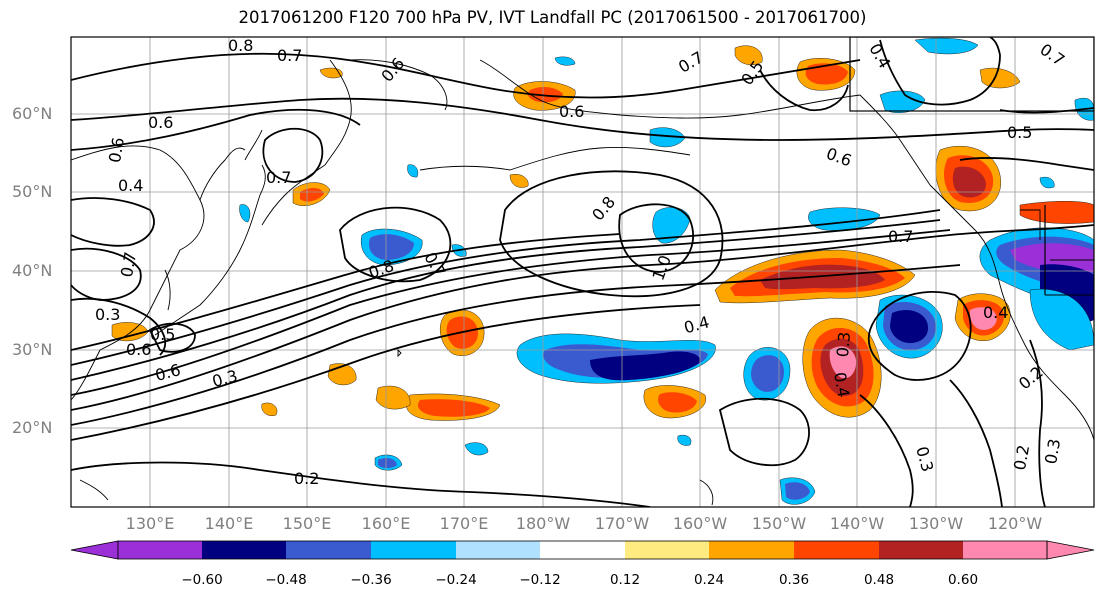  I want to click on colorbar-tick-label: −0.36, so click(371, 580).